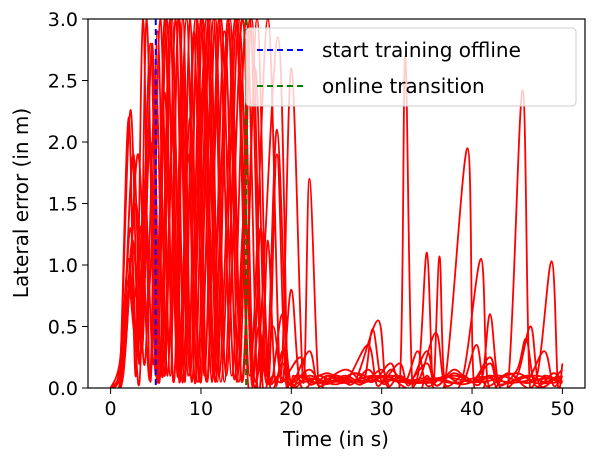 Image resolution: width=593 pixels, height=462 pixels. What do you see at coordinates (63, 205) in the screenshot?
I see `y-tick-label: 1.5` at bounding box center [63, 205].